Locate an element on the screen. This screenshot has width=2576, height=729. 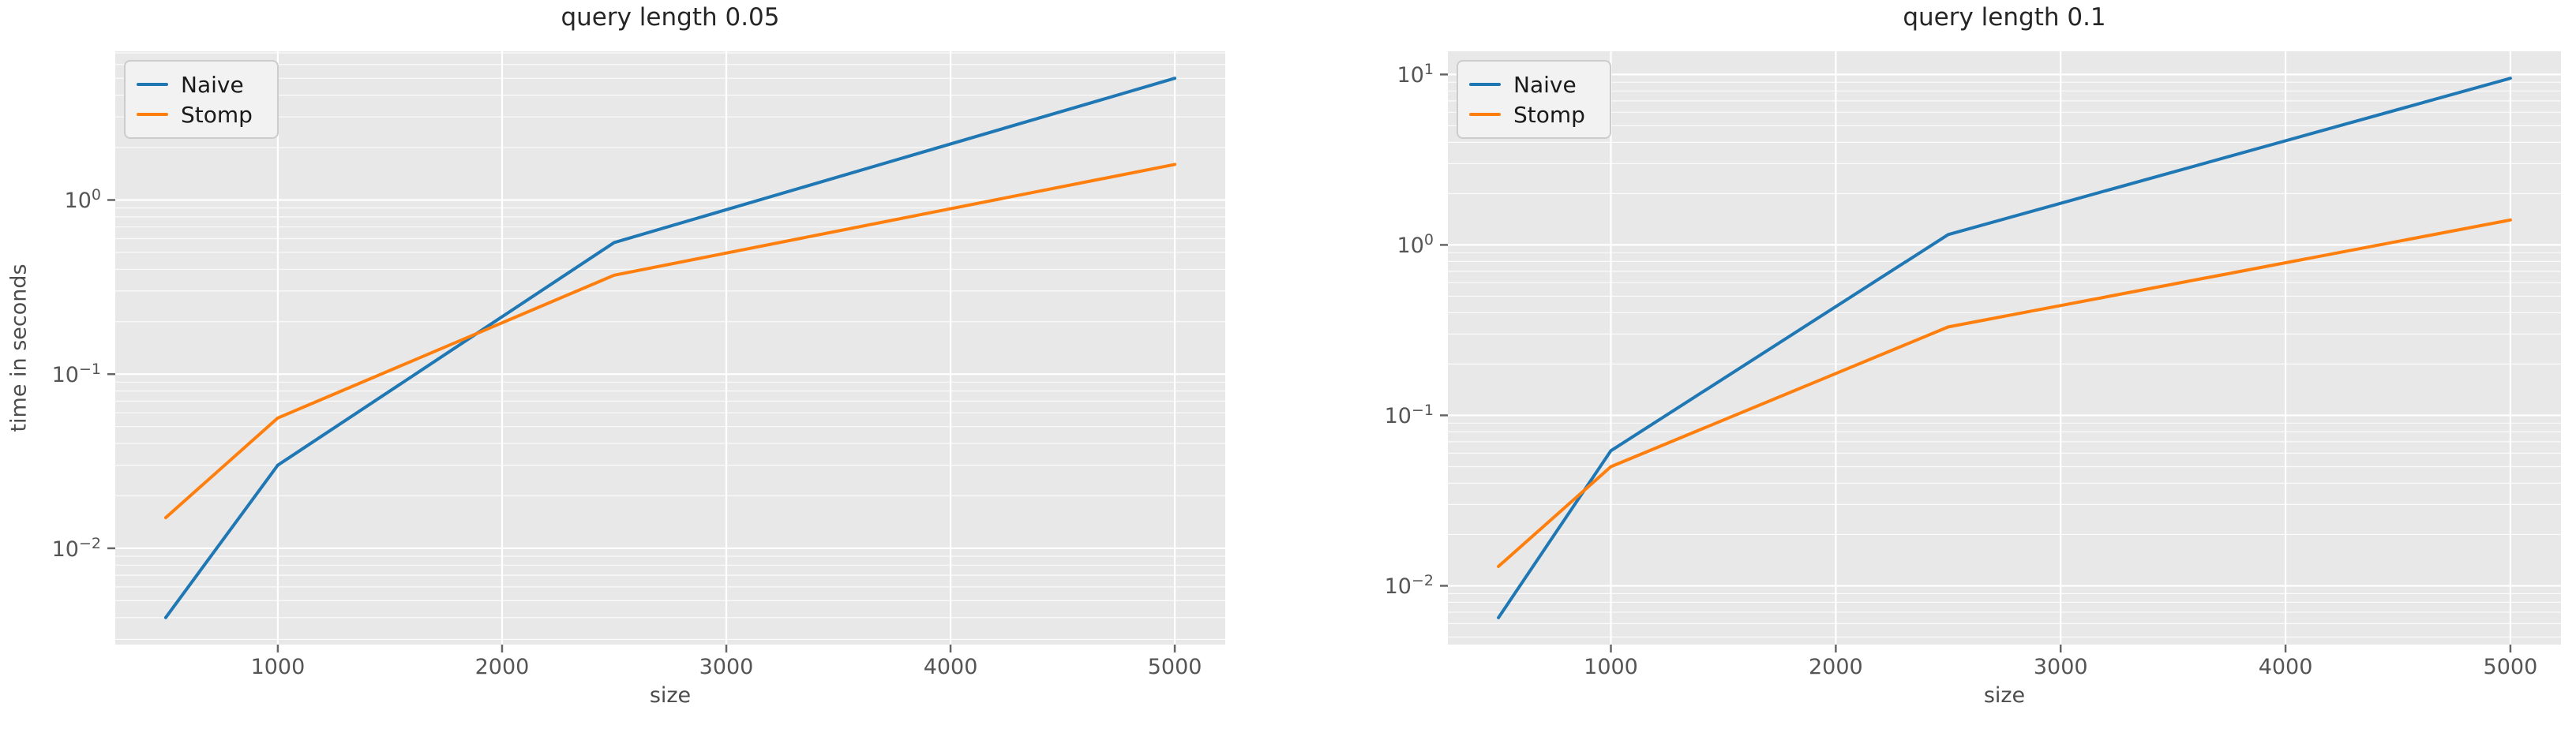
y-tick-label: 10¹ is located at coordinates (1415, 74).